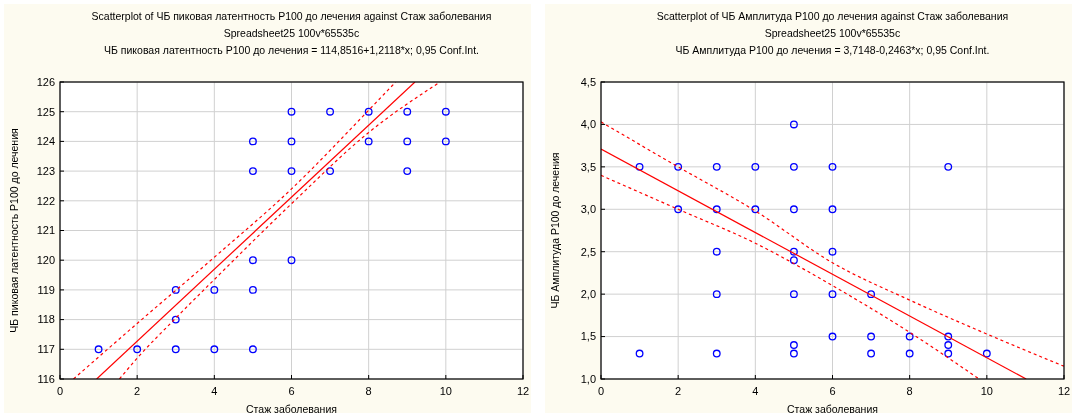  I want to click on y-tick-label: 119, so click(46, 289).